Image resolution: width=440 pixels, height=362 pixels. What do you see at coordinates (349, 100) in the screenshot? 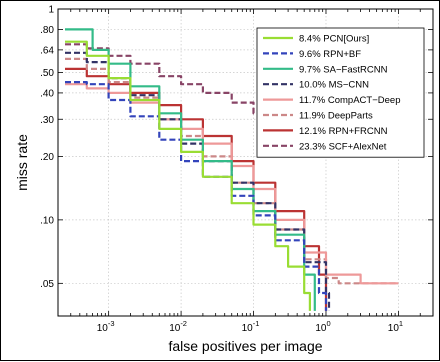
I see `legend-entry: 11.7% CompACT−Deep` at bounding box center [349, 100].